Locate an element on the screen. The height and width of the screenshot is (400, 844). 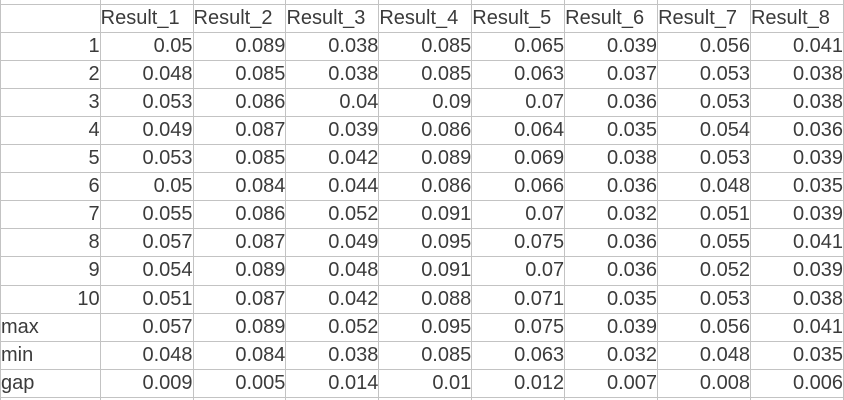
row-label: 6 is located at coordinates (50, 187).